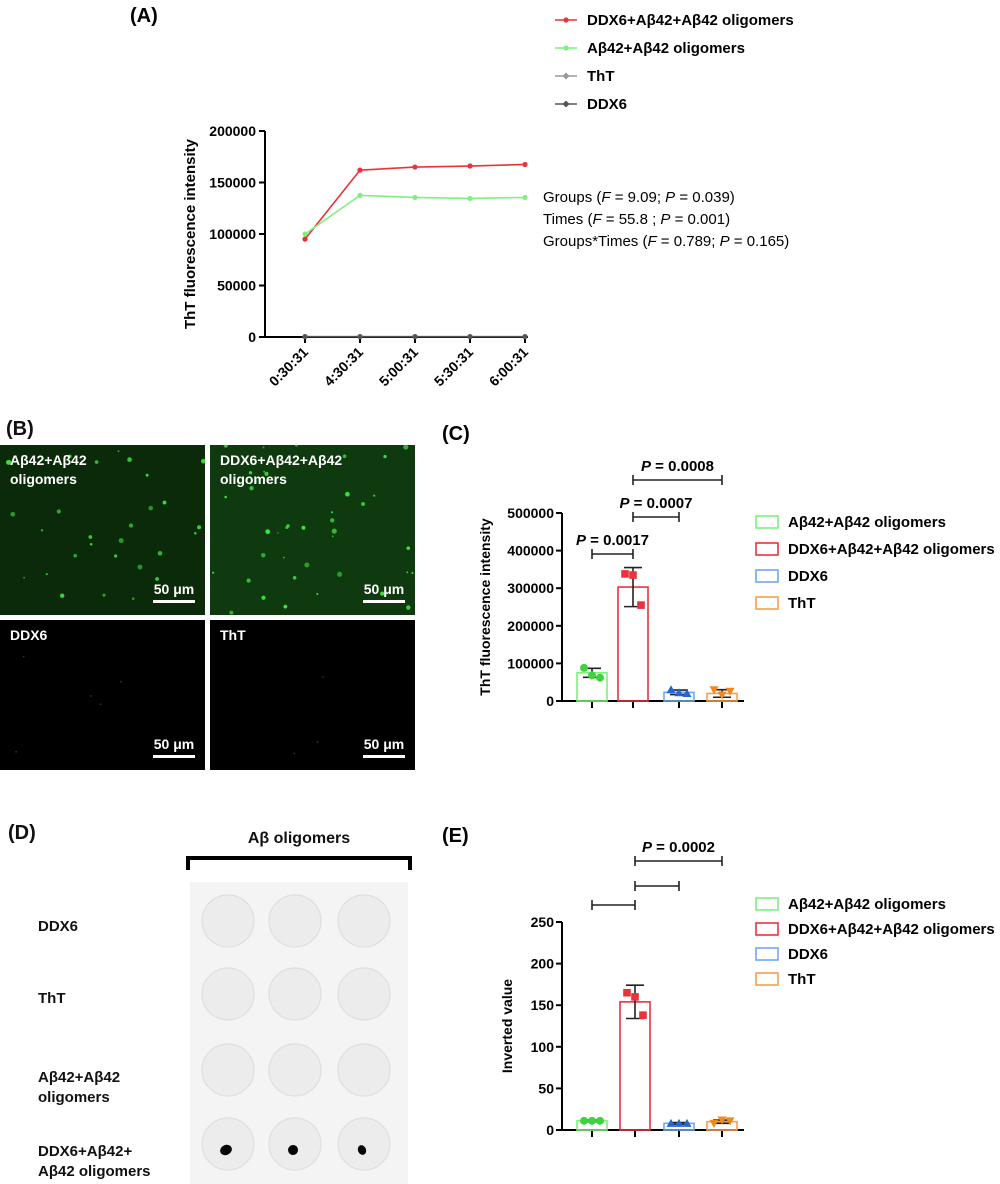 The width and height of the screenshot is (1000, 1184). I want to click on panel-c-label: (C), so click(456, 434).